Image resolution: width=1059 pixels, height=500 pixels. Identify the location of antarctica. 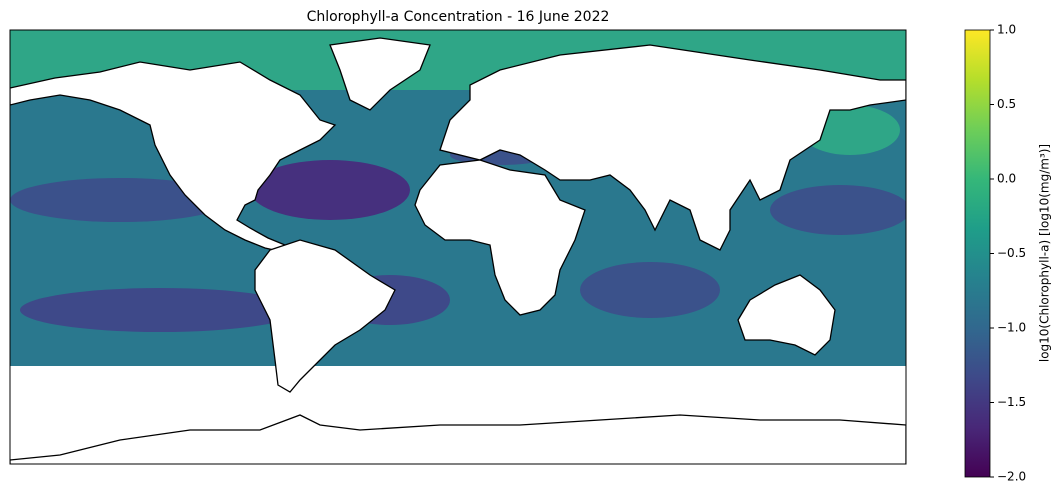
(458, 439).